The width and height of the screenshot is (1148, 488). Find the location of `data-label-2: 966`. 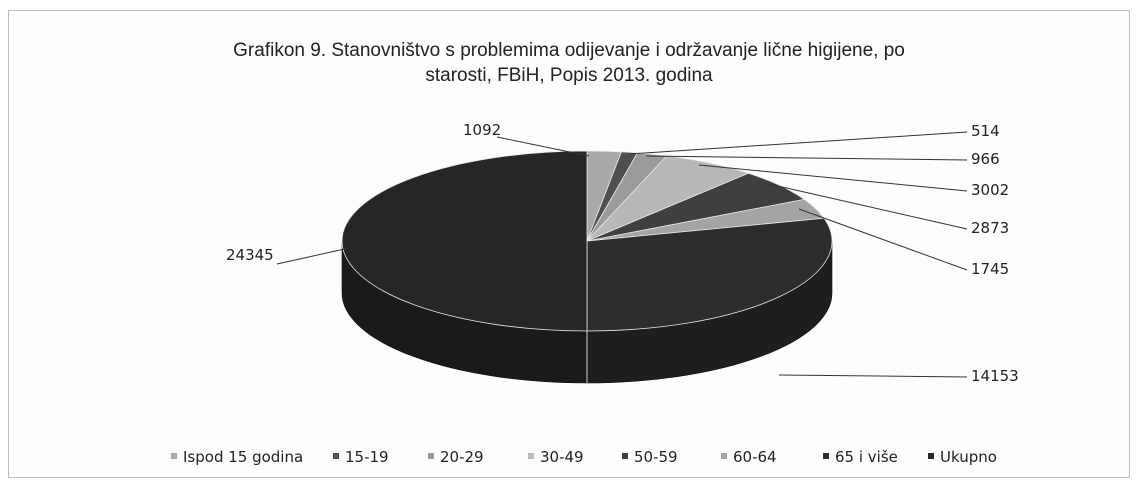

data-label-2: 966 is located at coordinates (985, 159).